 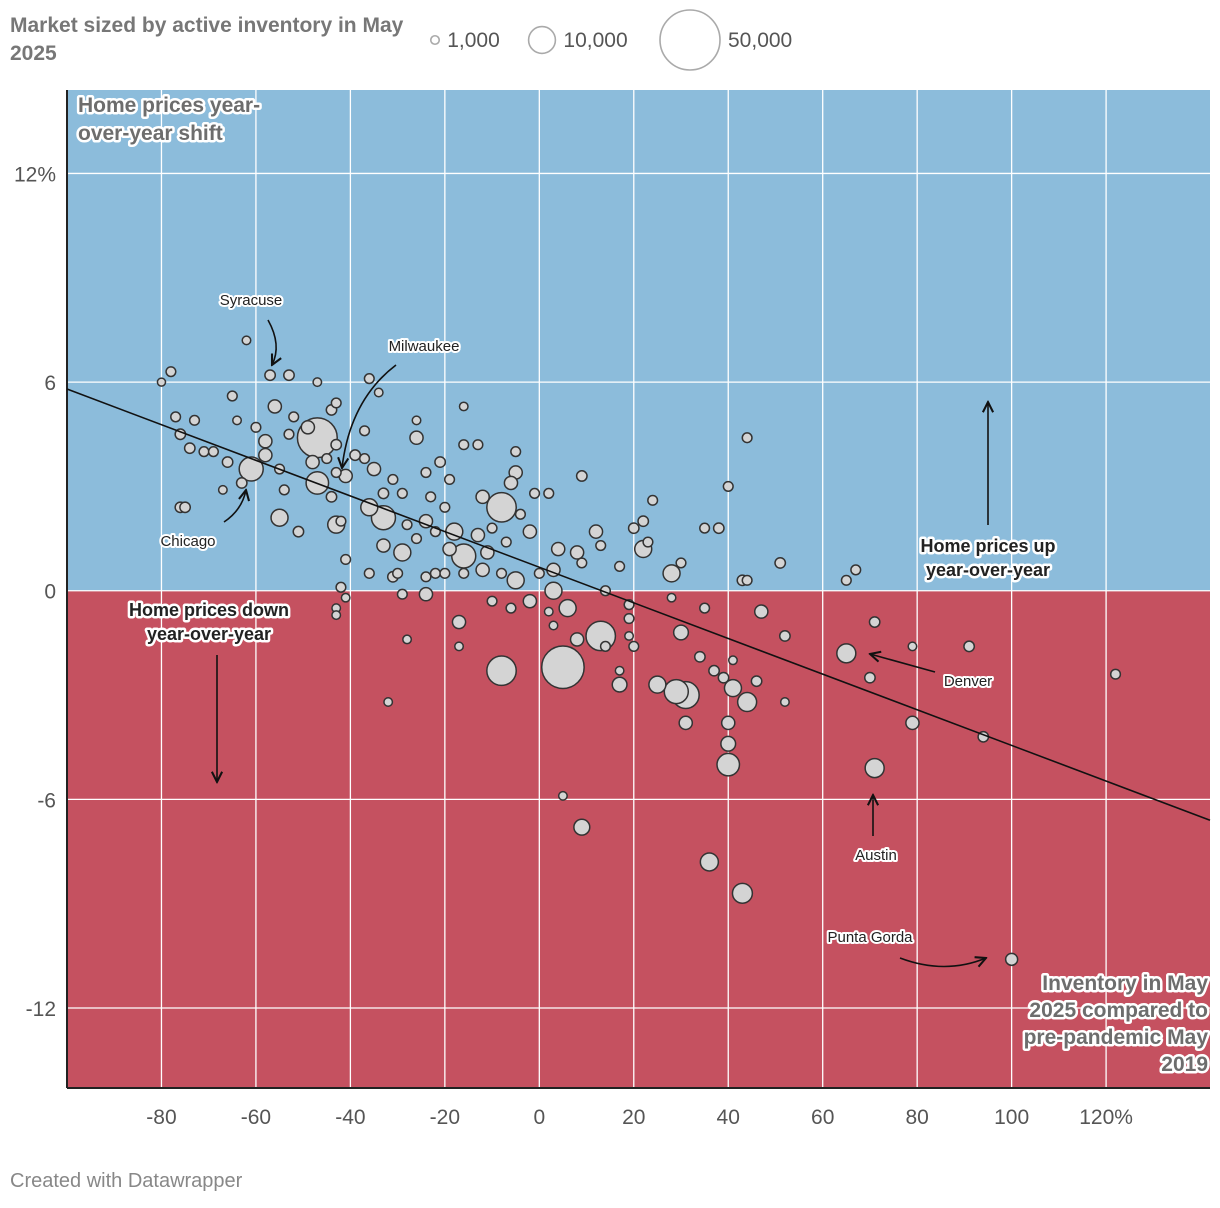 I want to click on x-tick-label: -40, so click(x=350, y=1117).